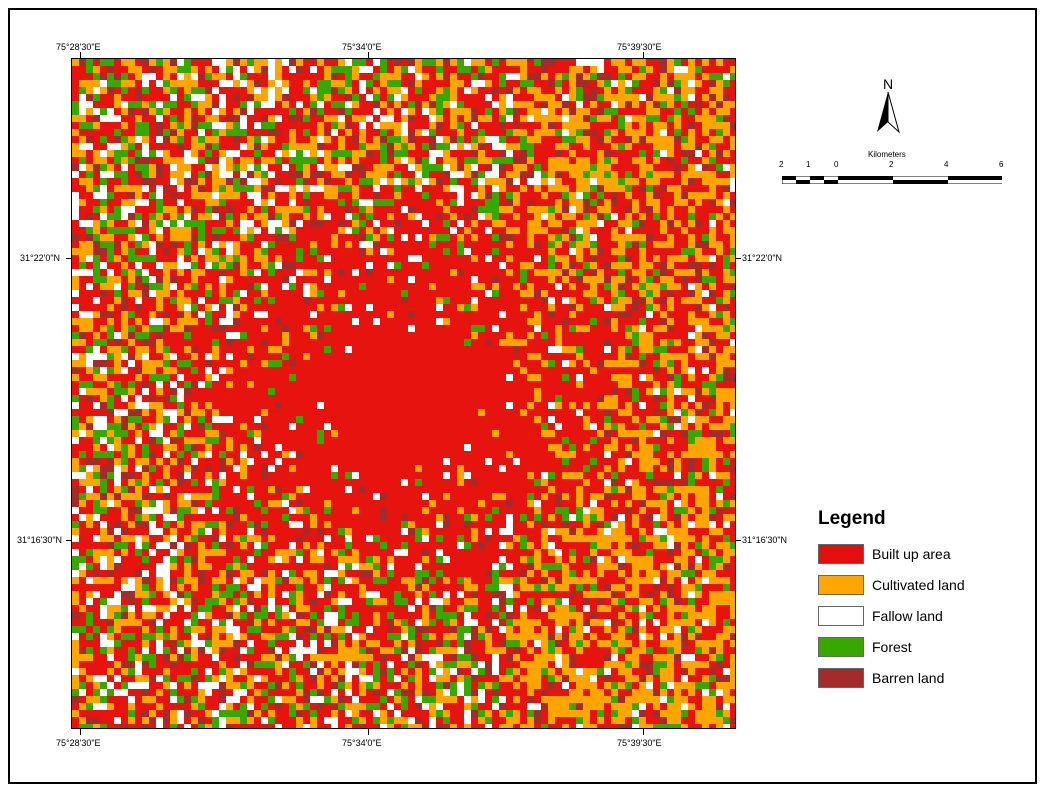 Image resolution: width=1047 pixels, height=794 pixels. I want to click on legend-item-built-up: Built up area, so click(918, 553).